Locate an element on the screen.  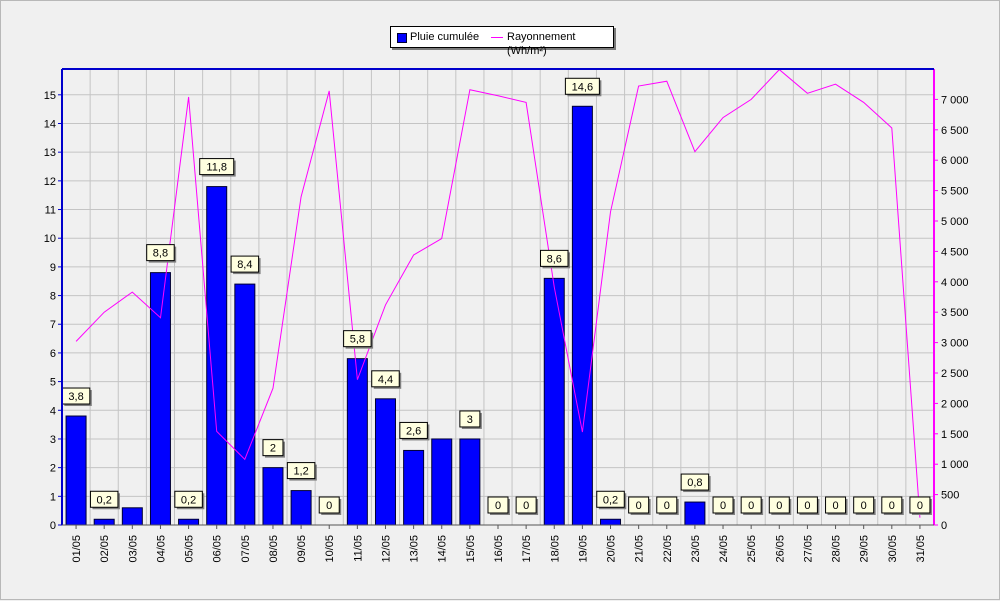
data-label: 2 is located at coordinates (273, 449).